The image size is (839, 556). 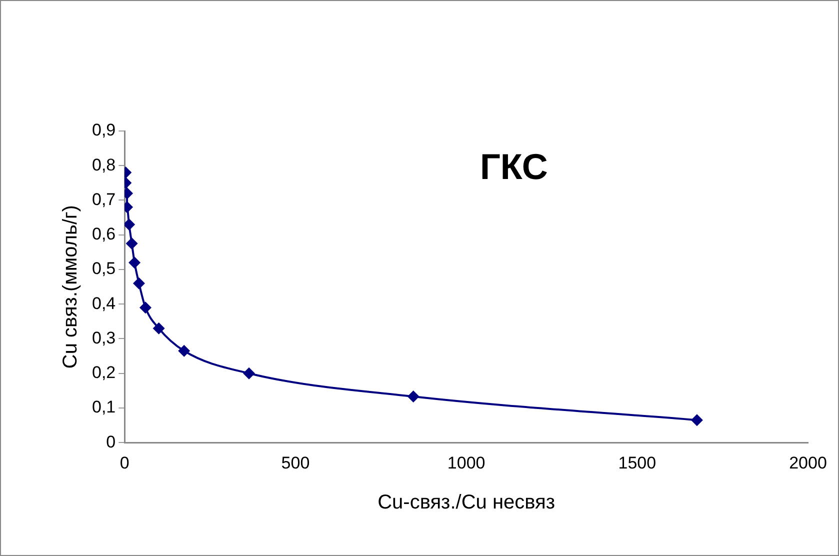 What do you see at coordinates (104, 130) in the screenshot?
I see `y-tick-label: 0,9` at bounding box center [104, 130].